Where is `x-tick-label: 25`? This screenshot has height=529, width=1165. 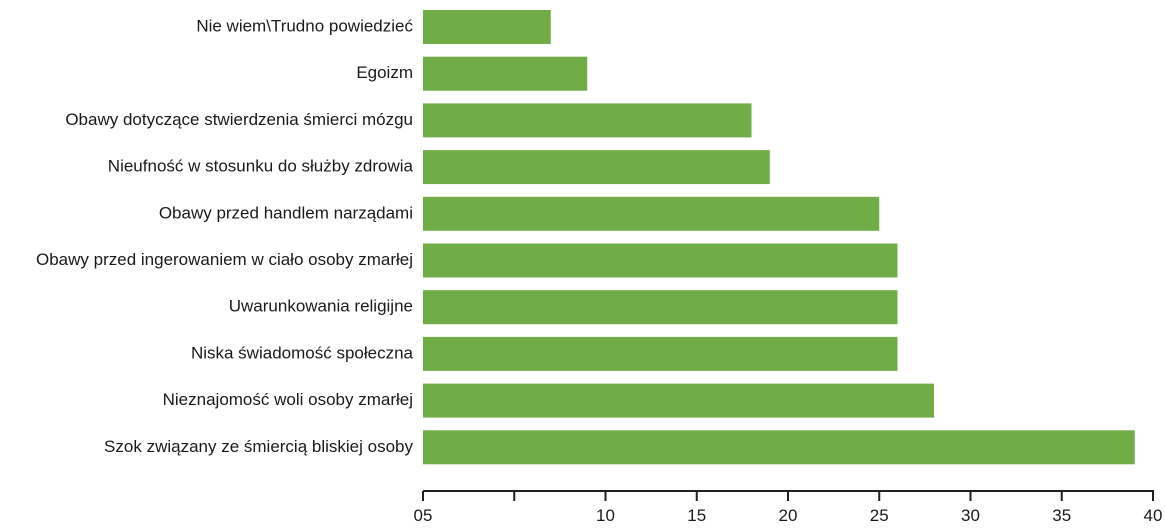
x-tick-label: 25 is located at coordinates (879, 515).